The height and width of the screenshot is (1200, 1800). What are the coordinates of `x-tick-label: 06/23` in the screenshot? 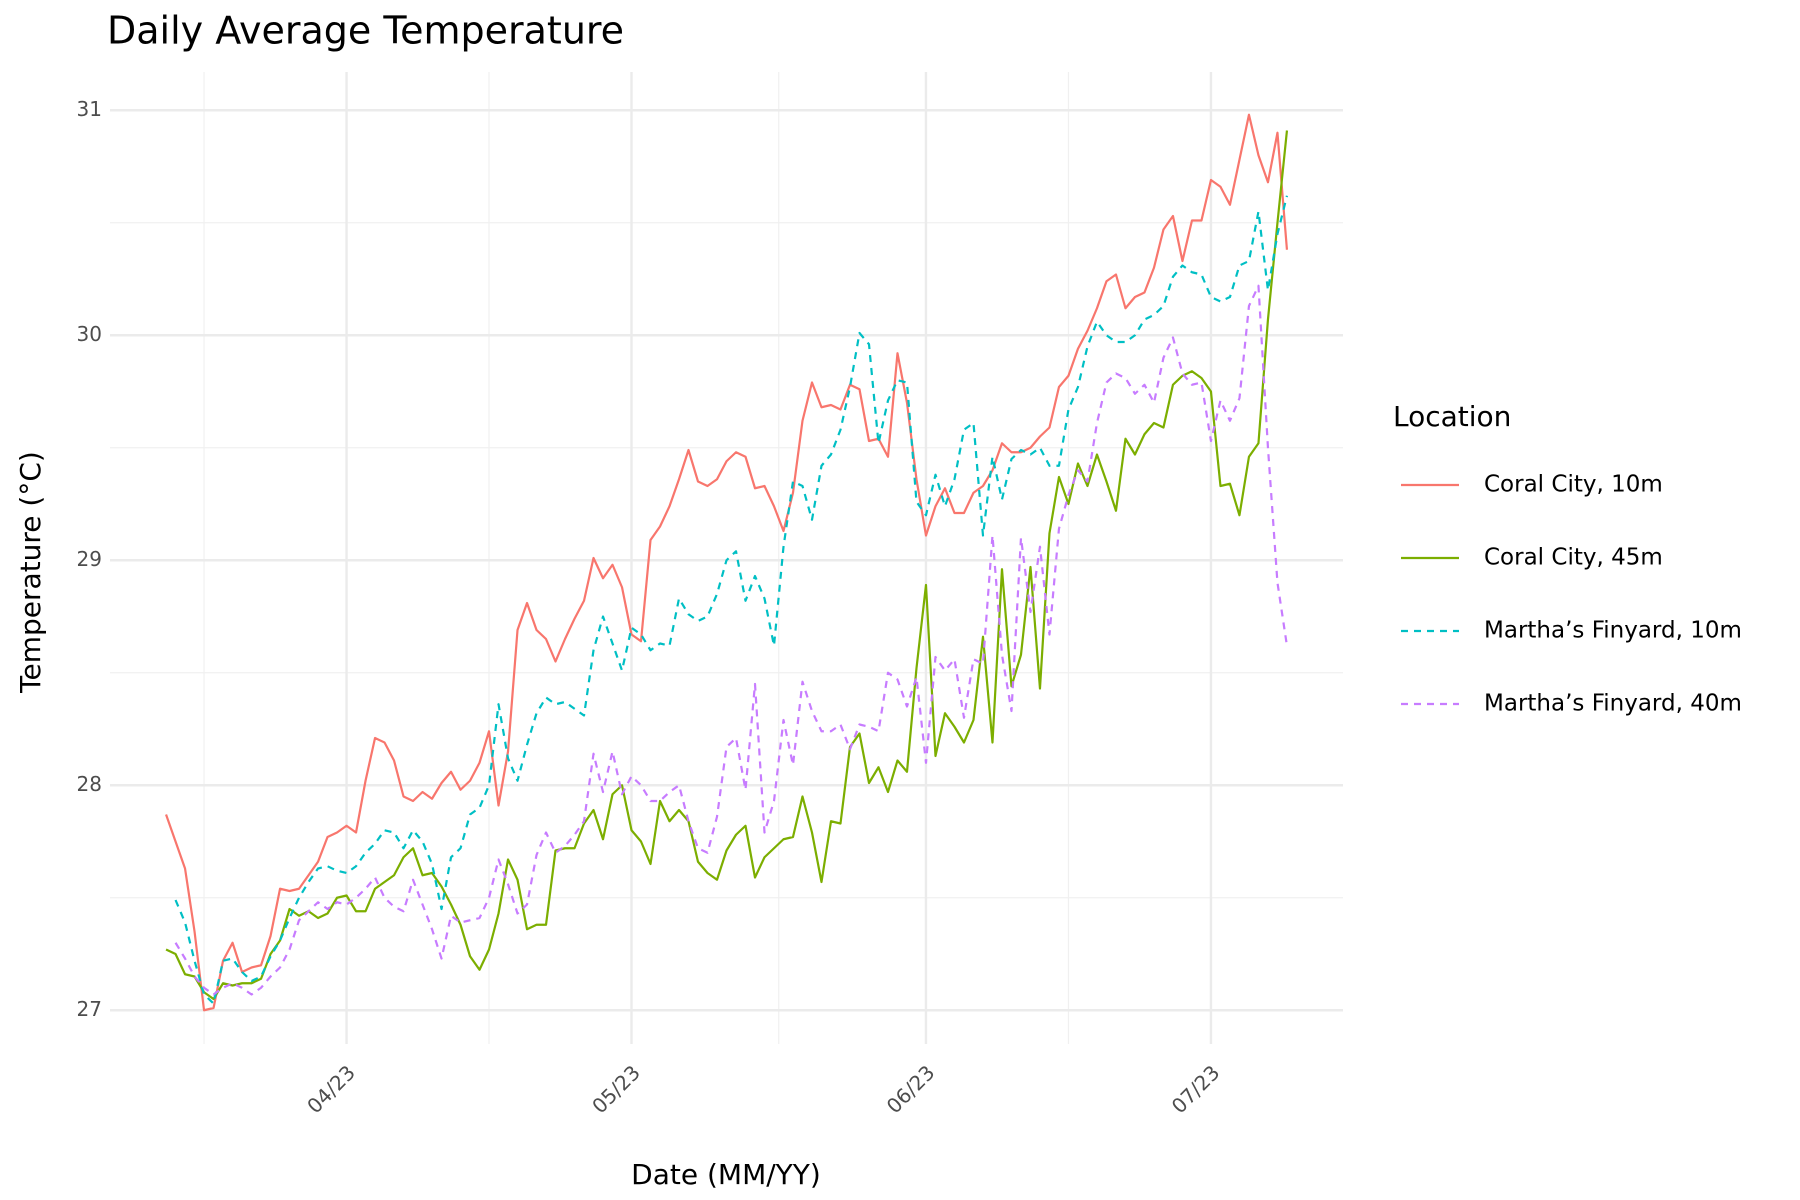 It's located at (911, 1089).